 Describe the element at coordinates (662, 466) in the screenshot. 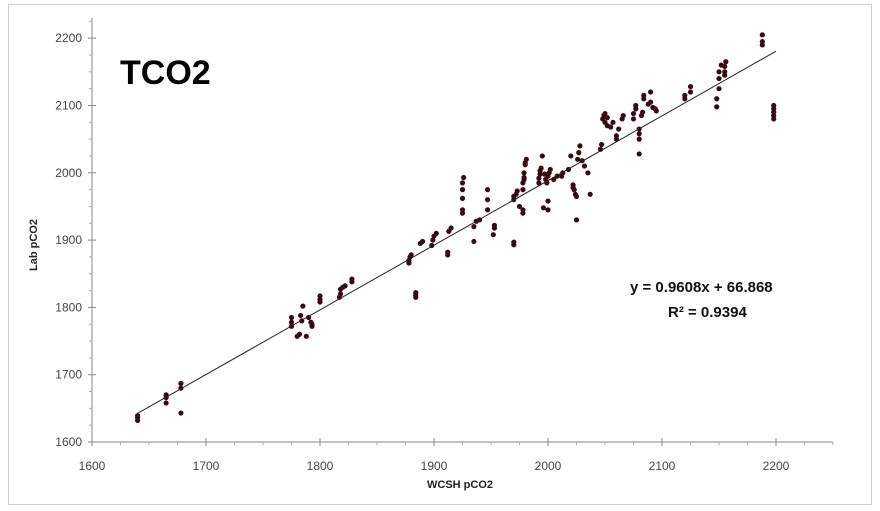

I see `x-tick-label: 2100` at that location.